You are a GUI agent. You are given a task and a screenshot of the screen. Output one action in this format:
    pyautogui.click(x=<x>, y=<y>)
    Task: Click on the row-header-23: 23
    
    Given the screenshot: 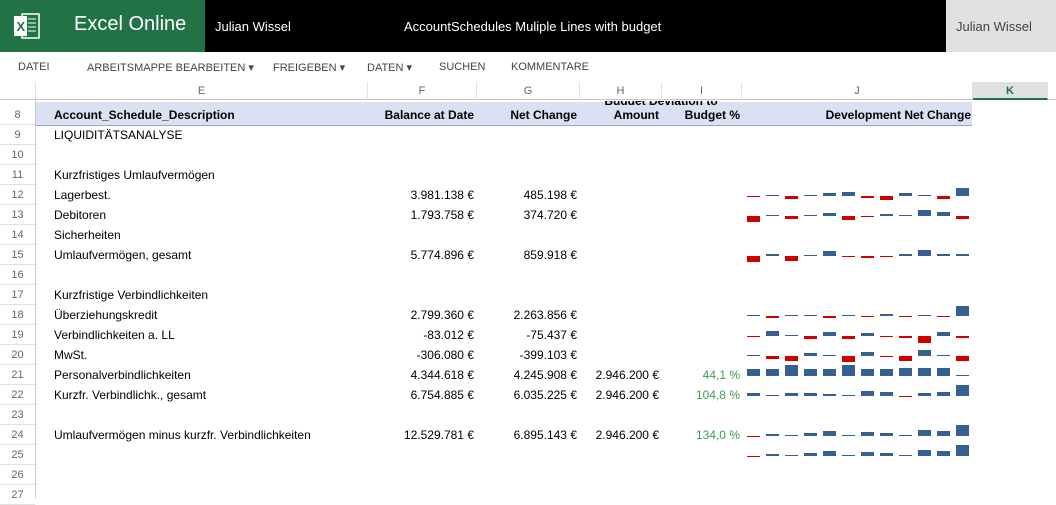 What is the action you would take?
    pyautogui.click(x=17, y=415)
    